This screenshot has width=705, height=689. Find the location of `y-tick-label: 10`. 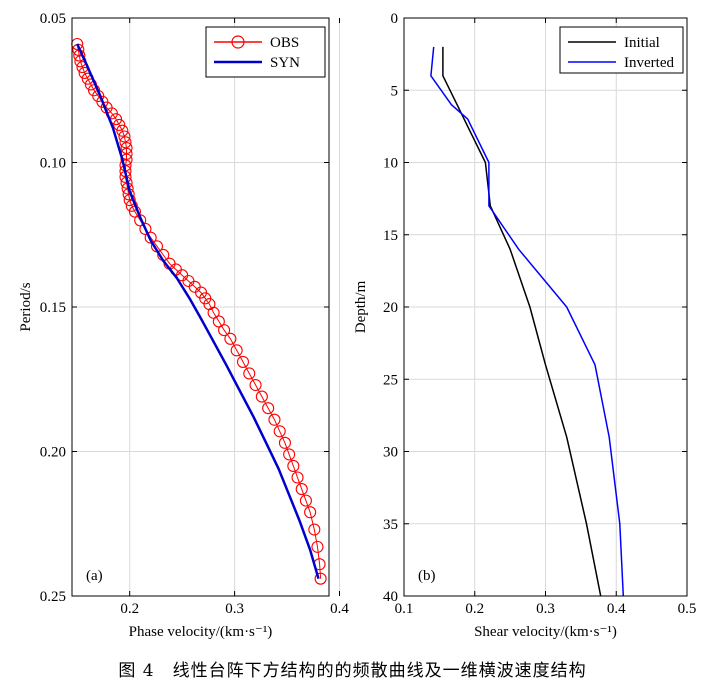

y-tick-label: 10 is located at coordinates (390, 164).